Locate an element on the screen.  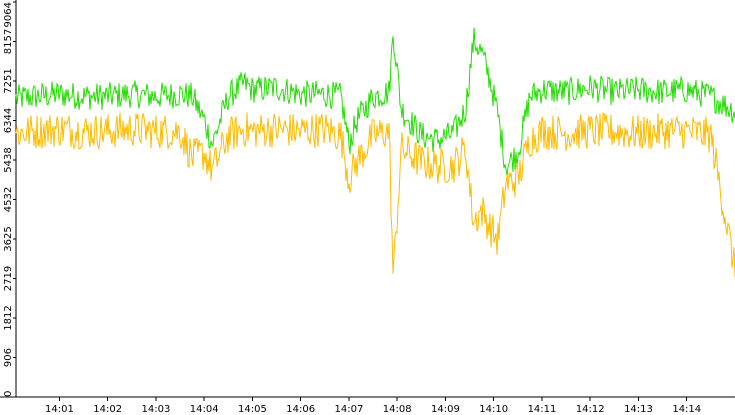
y-tick-label: 7251 is located at coordinates (8, 80).